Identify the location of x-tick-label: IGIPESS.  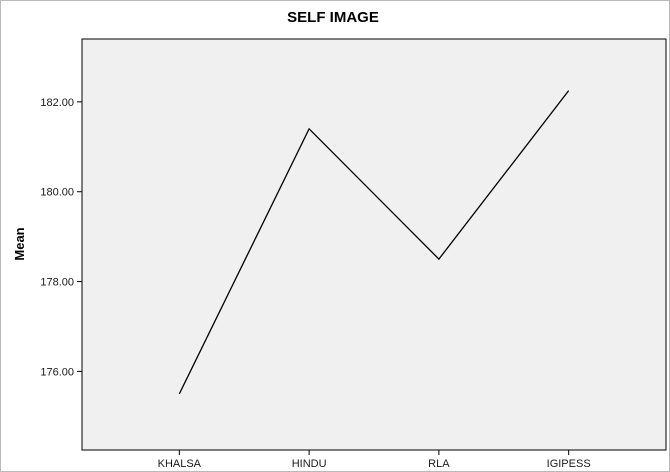
(569, 464).